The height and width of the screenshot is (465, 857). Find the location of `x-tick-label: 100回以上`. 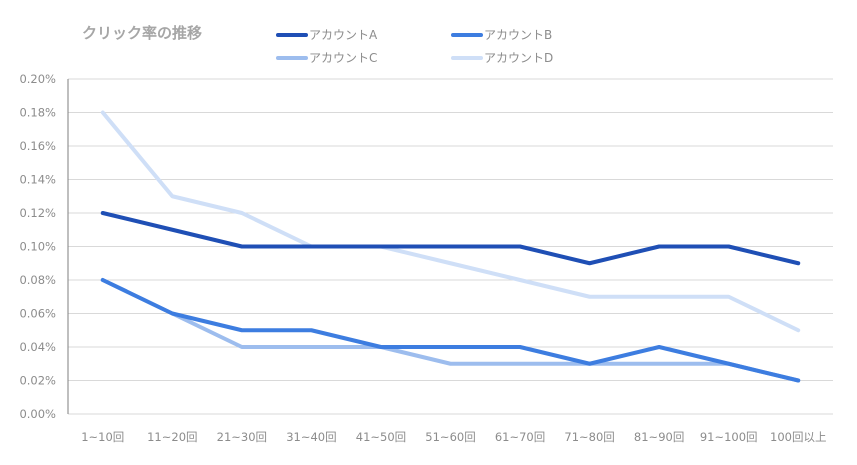

x-tick-label: 100回以上 is located at coordinates (798, 437).